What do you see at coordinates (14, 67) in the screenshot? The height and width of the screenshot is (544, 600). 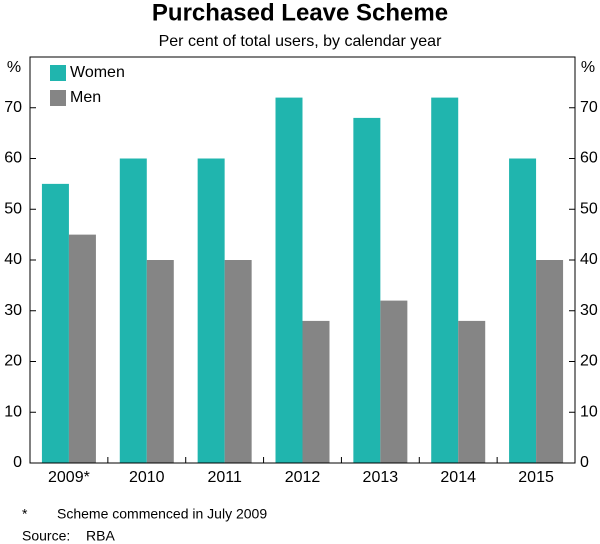 I see `y-unit: %` at bounding box center [14, 67].